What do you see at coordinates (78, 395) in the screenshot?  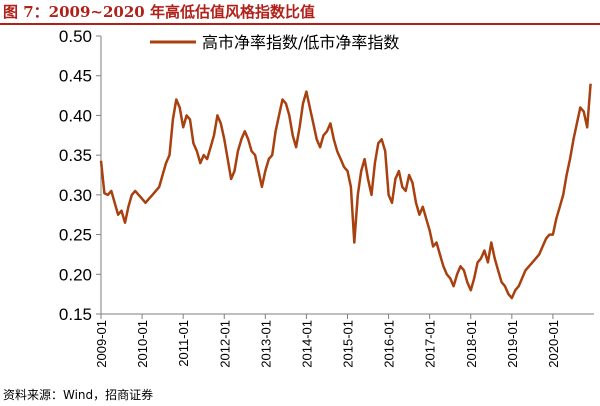 I see `source-note: 资料来源：Wind，招商证券` at bounding box center [78, 395].